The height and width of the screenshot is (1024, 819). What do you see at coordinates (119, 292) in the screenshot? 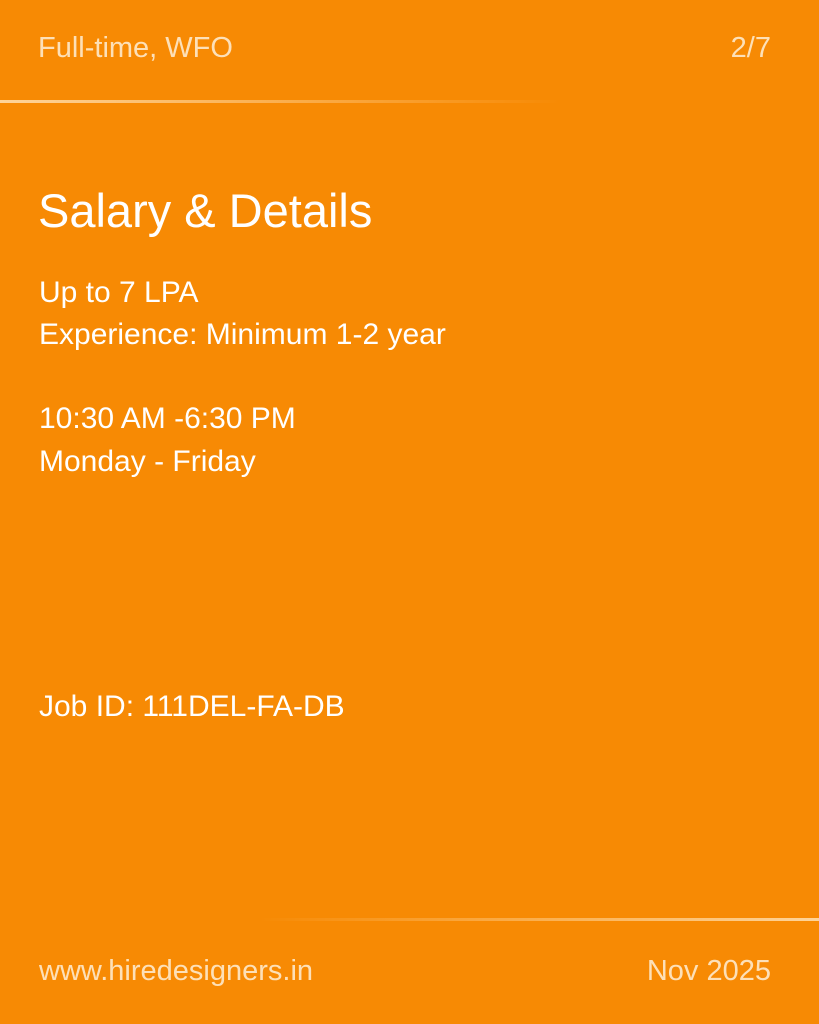
I see `salary-text: Up to 7 LPA` at bounding box center [119, 292].